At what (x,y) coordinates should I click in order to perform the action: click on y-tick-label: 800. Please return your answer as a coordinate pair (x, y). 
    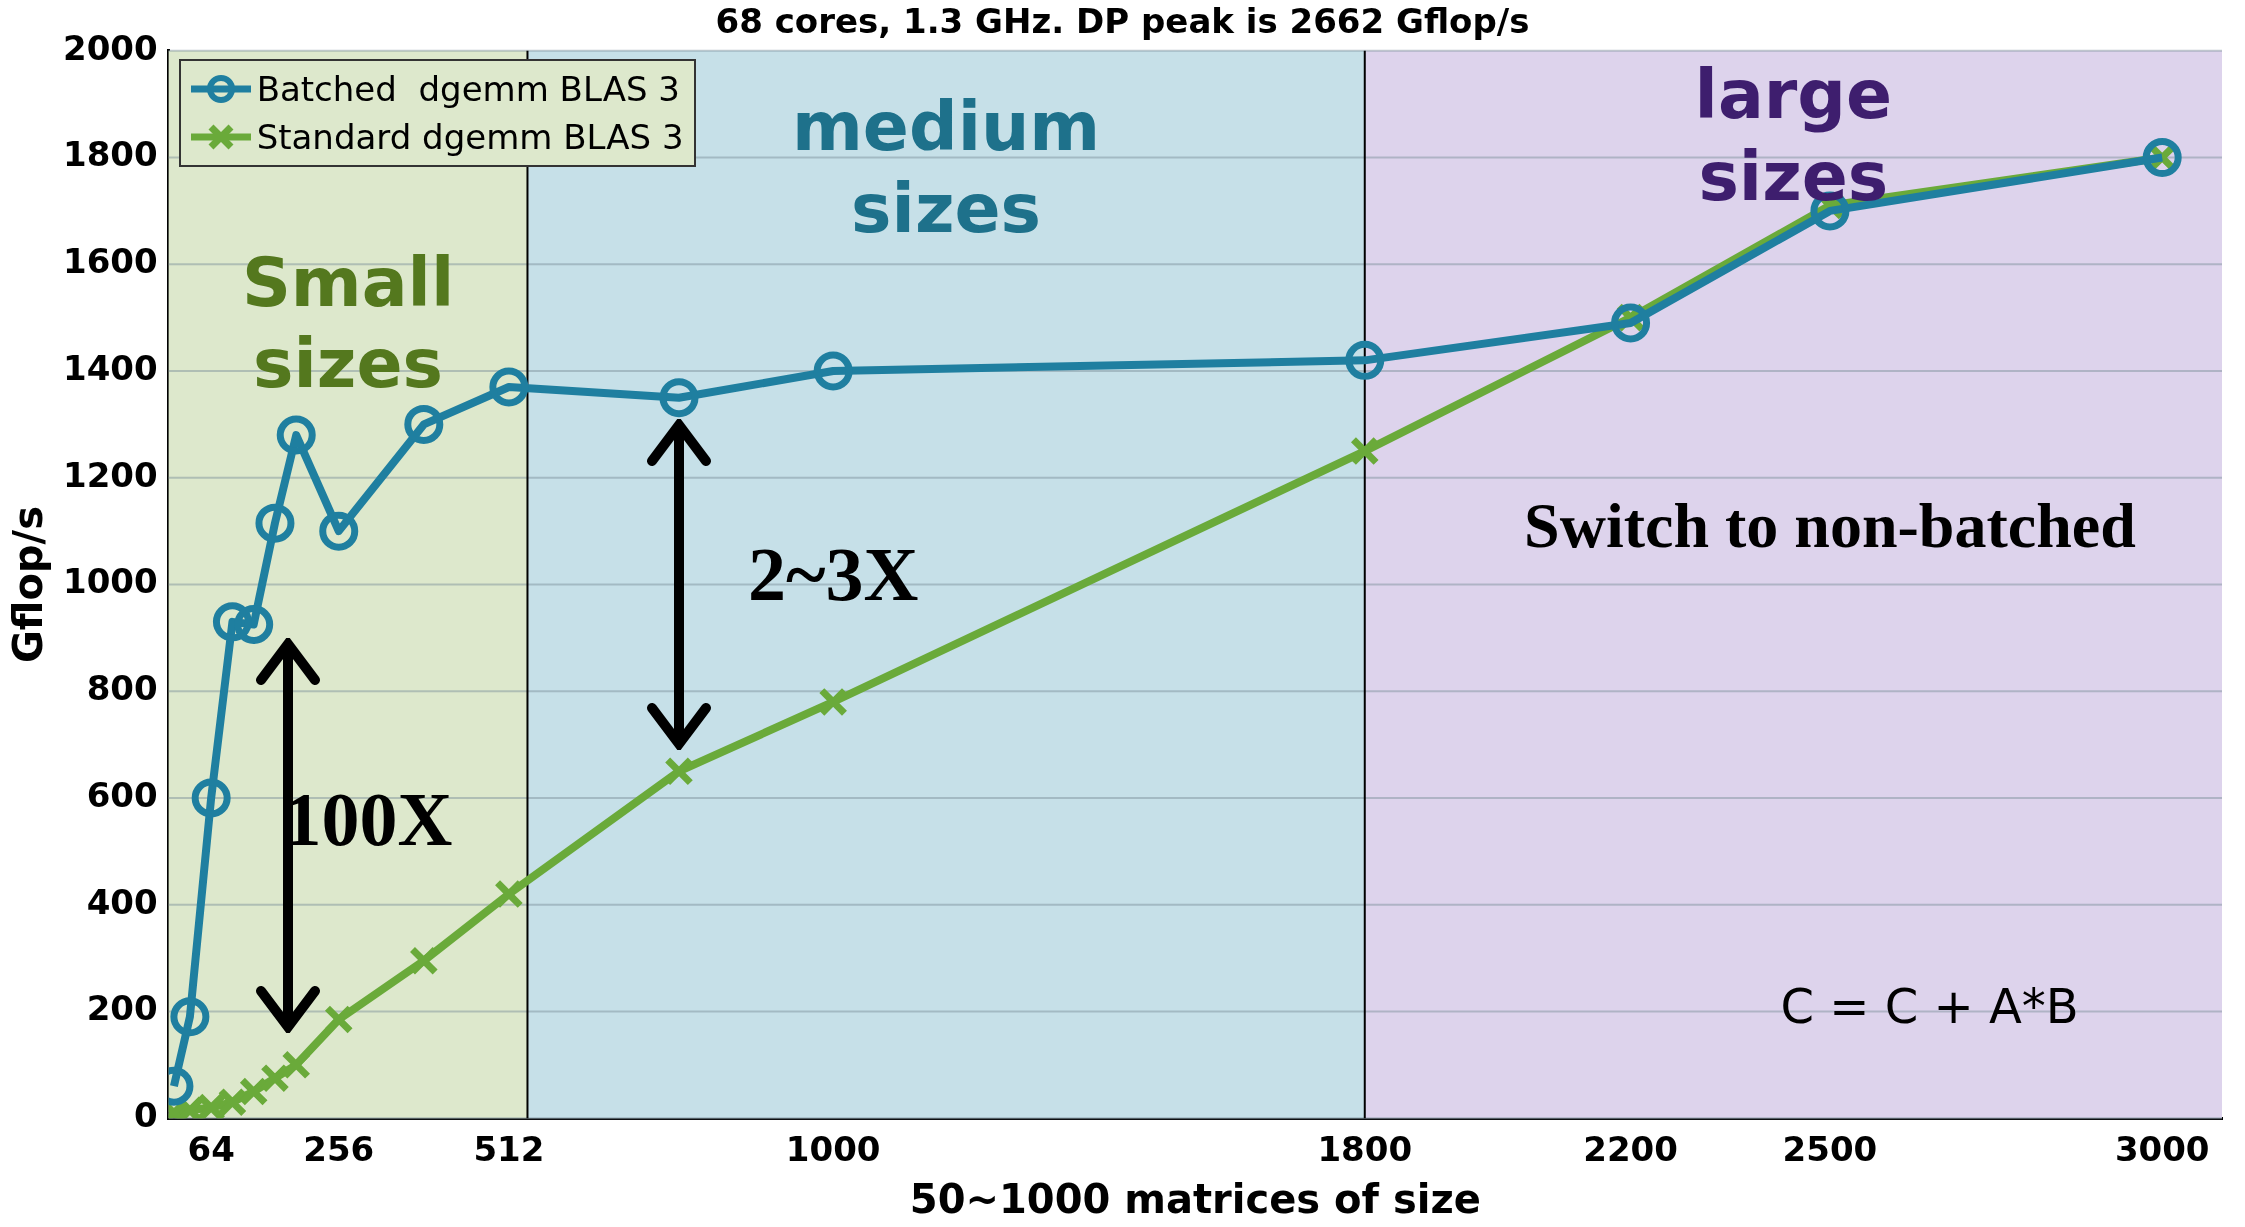
    Looking at the image, I should click on (122, 688).